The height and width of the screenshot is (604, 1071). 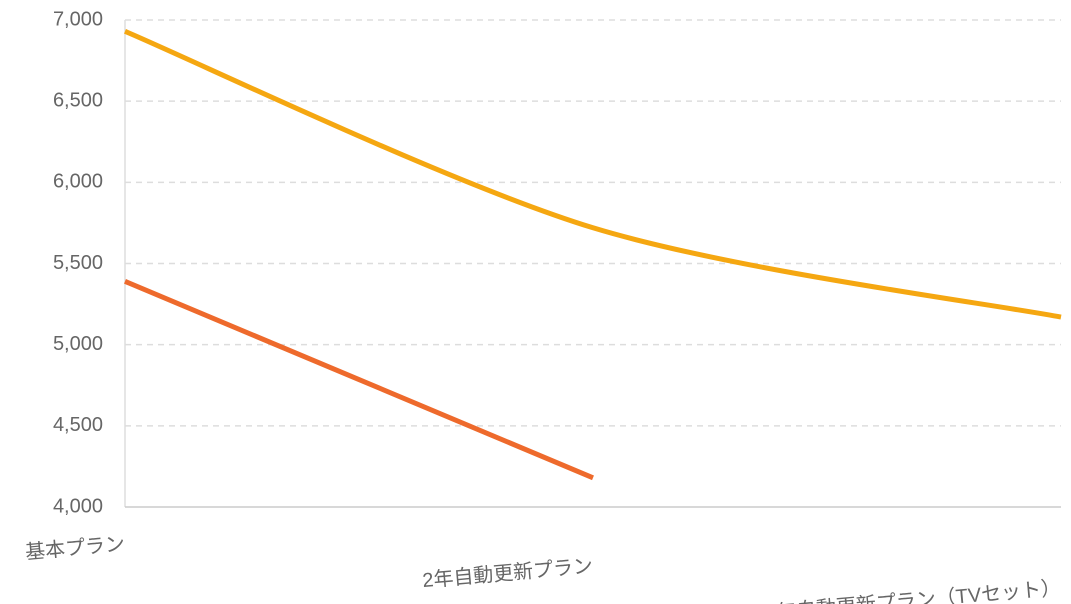 What do you see at coordinates (913, 590) in the screenshot?
I see `x-tick-label: 5年自動更新プラン（TVセット）` at bounding box center [913, 590].